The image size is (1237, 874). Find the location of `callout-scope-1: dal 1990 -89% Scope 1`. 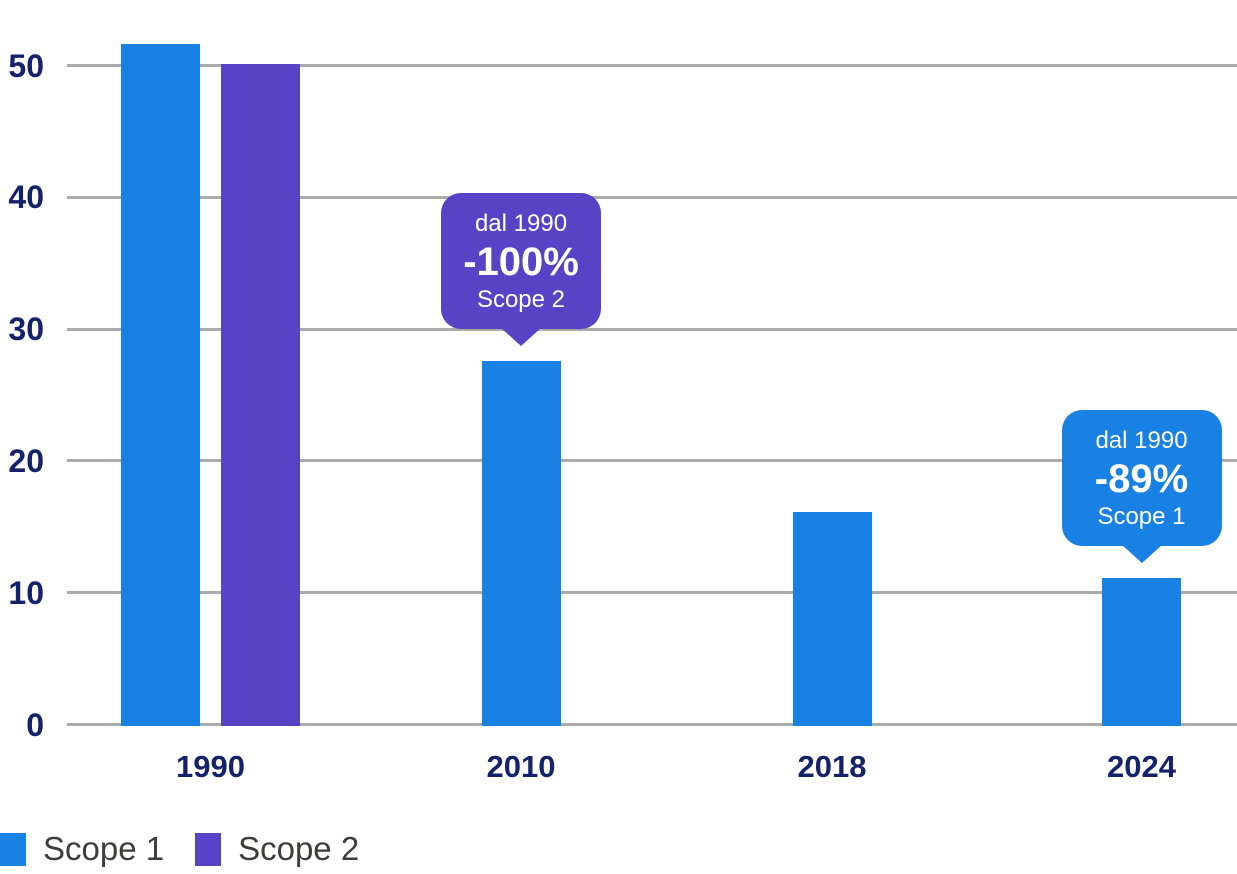

callout-scope-1: dal 1990 -89% Scope 1 is located at coordinates (1141, 487).